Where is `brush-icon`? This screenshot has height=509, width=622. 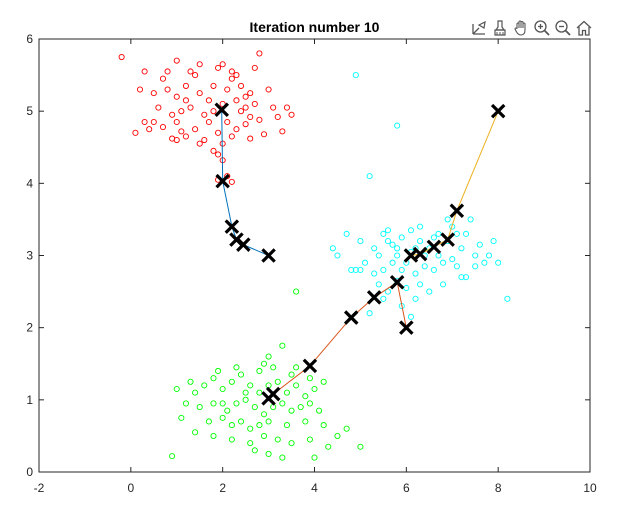 brush-icon is located at coordinates (500, 28).